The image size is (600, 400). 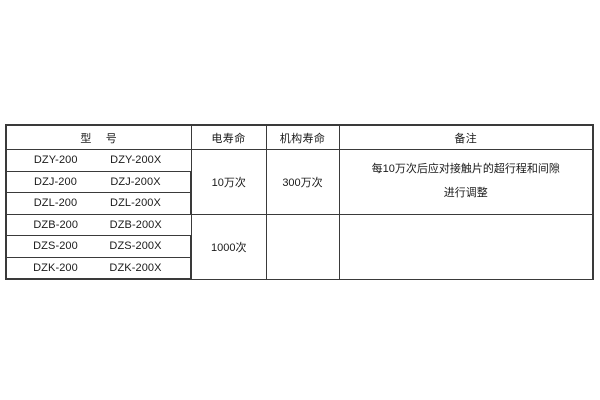 What do you see at coordinates (228, 137) in the screenshot?
I see `column-header-electrical-life: 电寿命` at bounding box center [228, 137].